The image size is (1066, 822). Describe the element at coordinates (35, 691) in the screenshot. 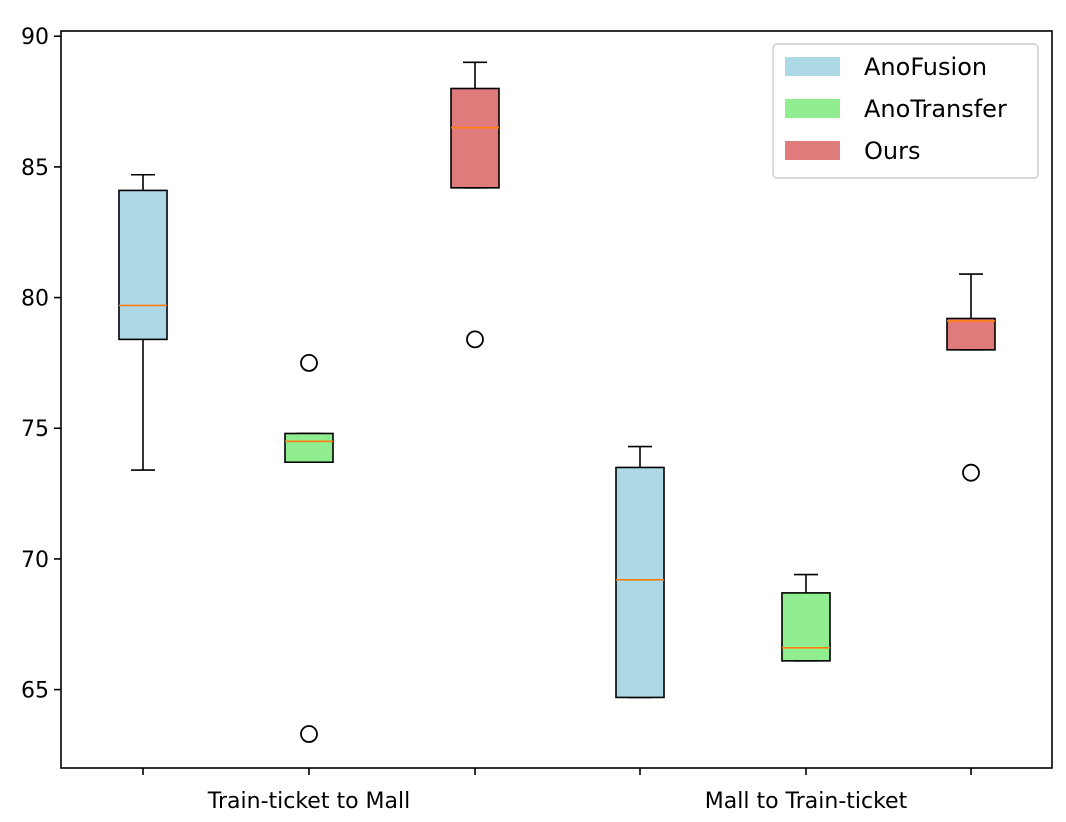

I see `y-tick-label: 65` at that location.